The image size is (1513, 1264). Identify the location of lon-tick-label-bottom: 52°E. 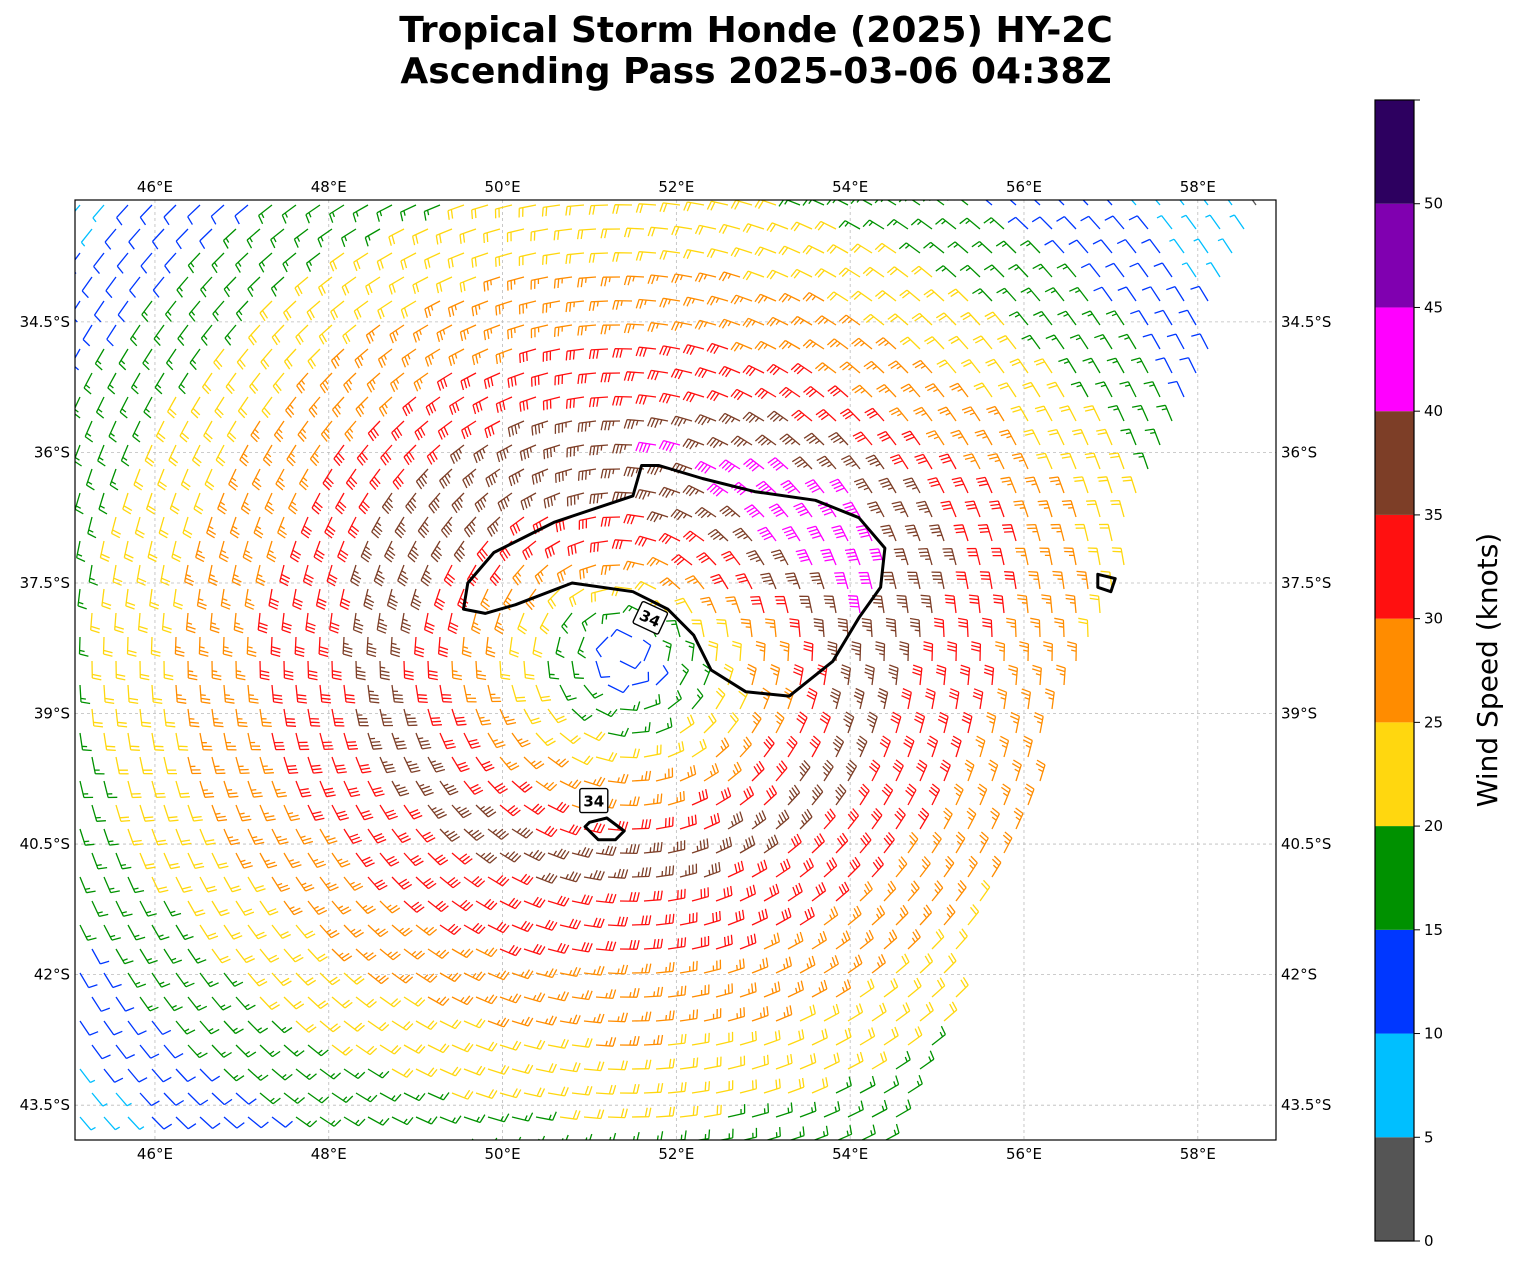
(676, 1154).